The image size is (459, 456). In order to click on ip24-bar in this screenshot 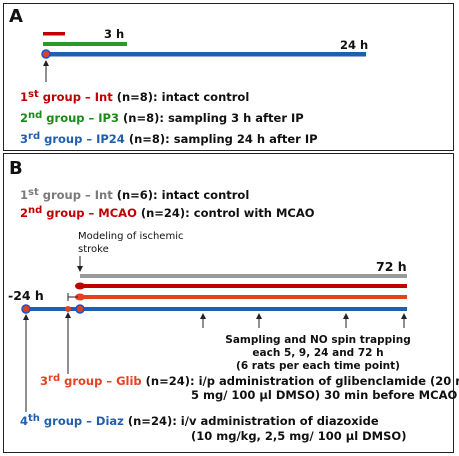, I will do `click(204, 54)`.